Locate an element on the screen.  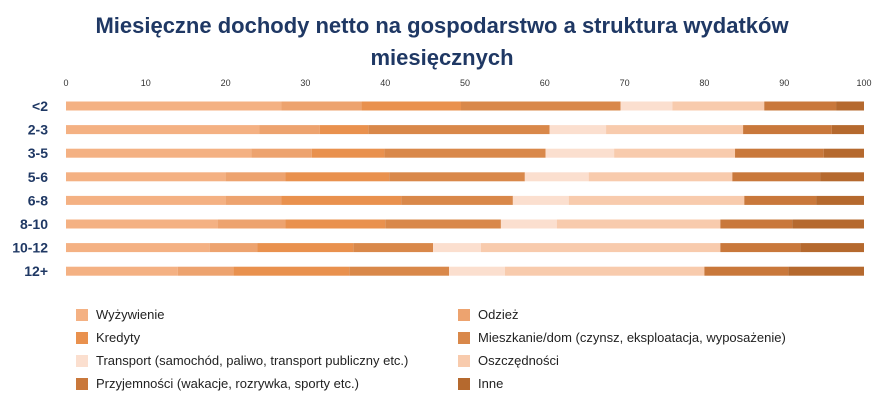
category-label: 8-10 is located at coordinates (34, 224).